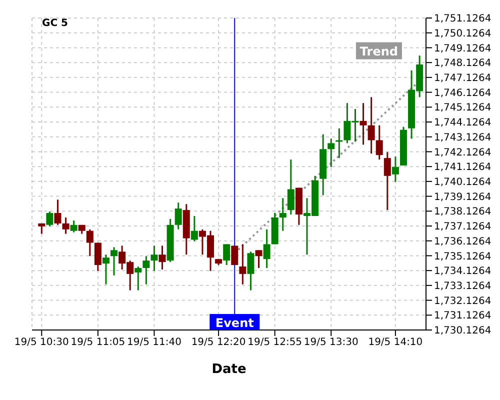 The image size is (500, 400). Describe the element at coordinates (463, 301) in the screenshot. I see `y-tick-label: 1,732.1264` at that location.